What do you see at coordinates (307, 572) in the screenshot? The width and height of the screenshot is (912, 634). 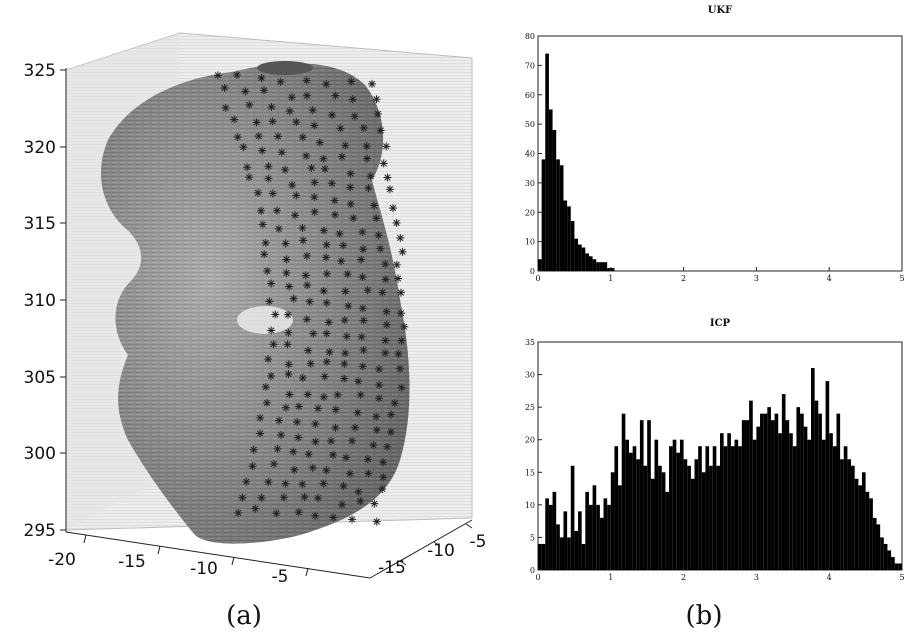 I see `x-tick-mark` at bounding box center [307, 572].